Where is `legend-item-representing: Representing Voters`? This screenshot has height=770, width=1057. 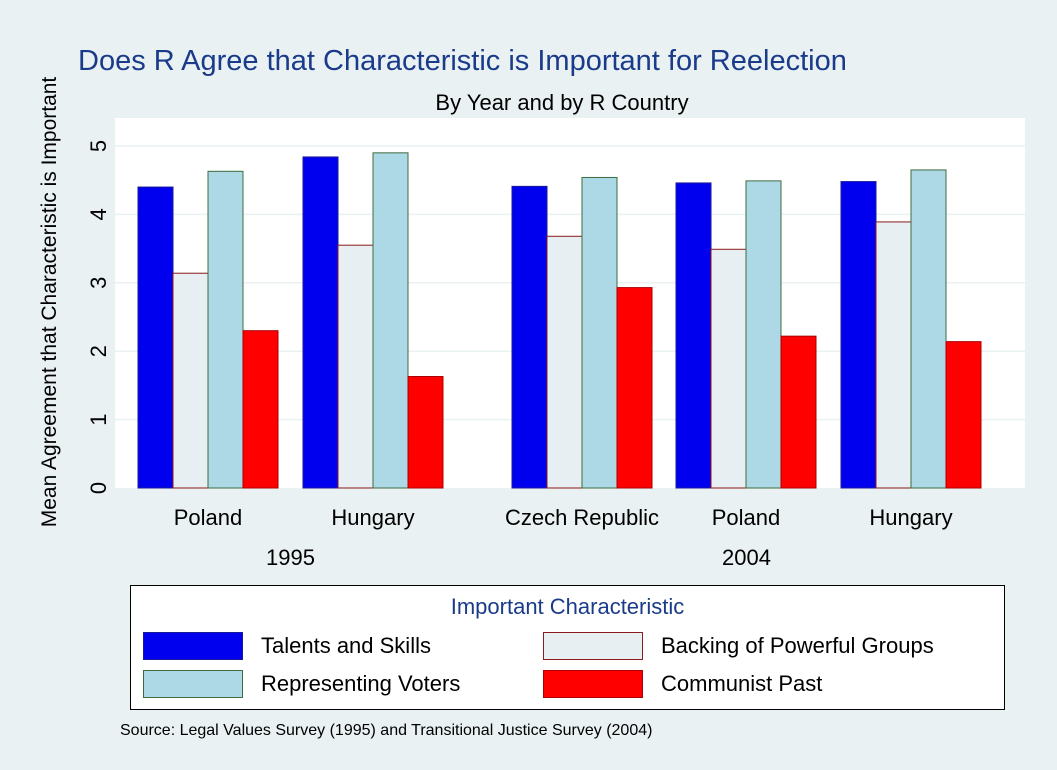 legend-item-representing: Representing Voters is located at coordinates (301, 684).